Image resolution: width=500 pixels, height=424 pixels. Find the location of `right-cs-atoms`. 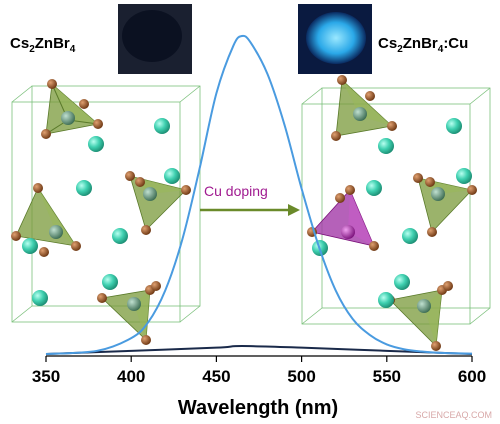

right-cs-atoms is located at coordinates (392, 213).